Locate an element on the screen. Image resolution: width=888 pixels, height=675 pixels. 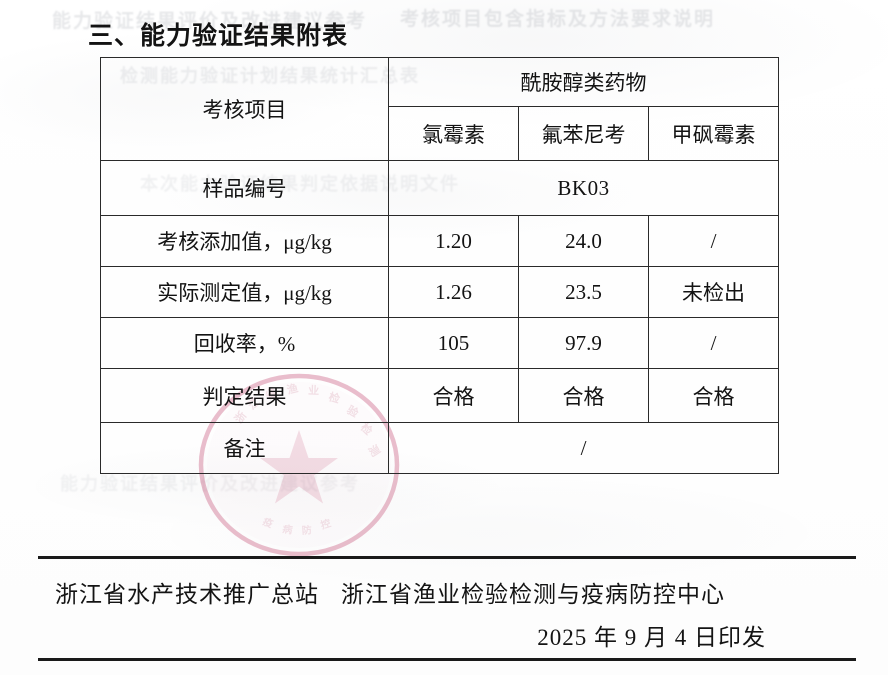
cell-remarks-value: / is located at coordinates (583, 448).